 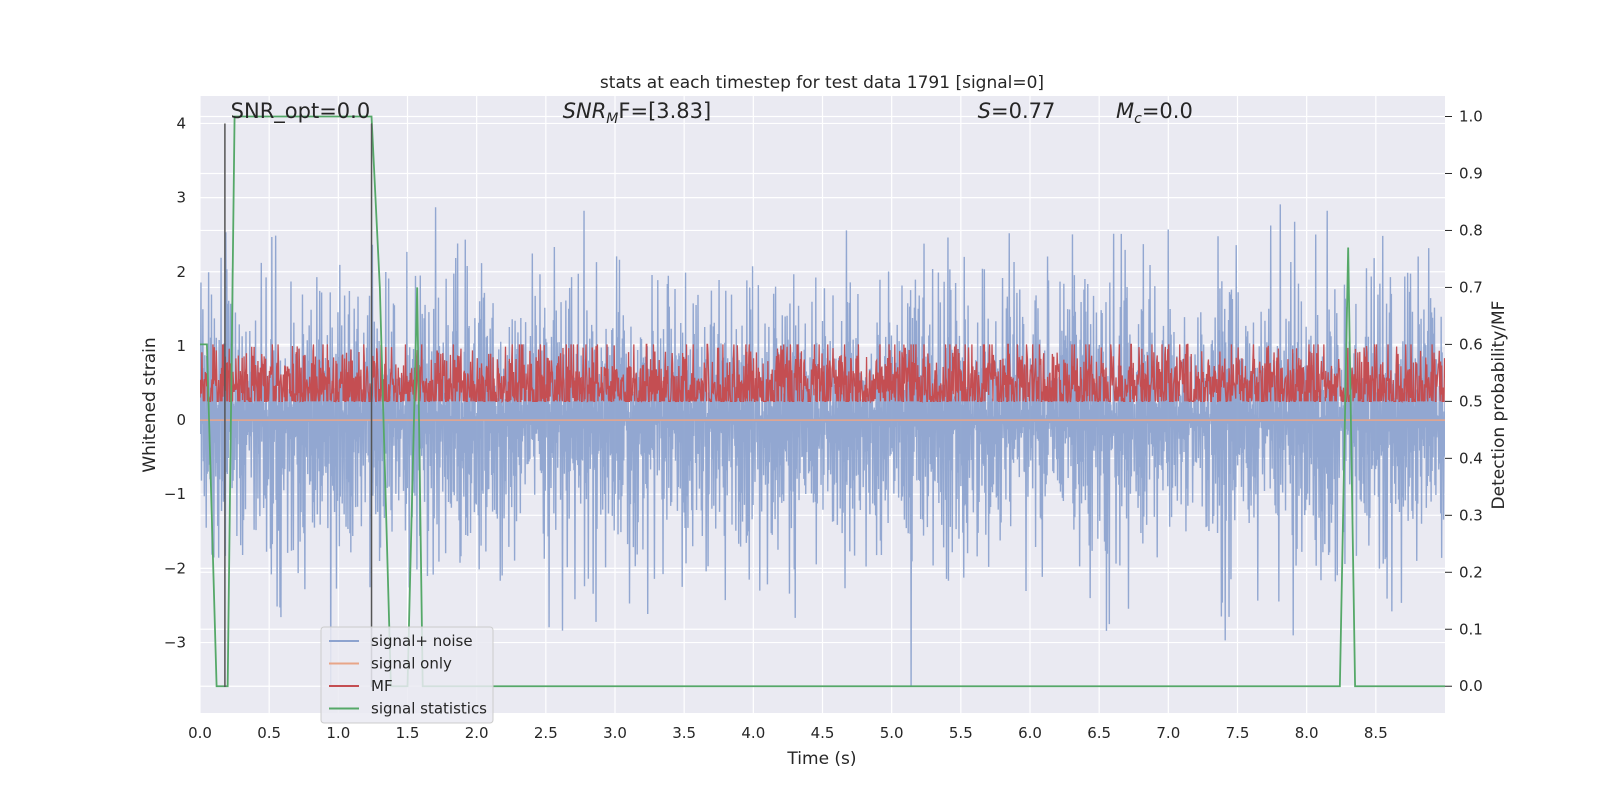 What do you see at coordinates (1471, 230) in the screenshot?
I see `y-tick-label-right: 0.8` at bounding box center [1471, 230].